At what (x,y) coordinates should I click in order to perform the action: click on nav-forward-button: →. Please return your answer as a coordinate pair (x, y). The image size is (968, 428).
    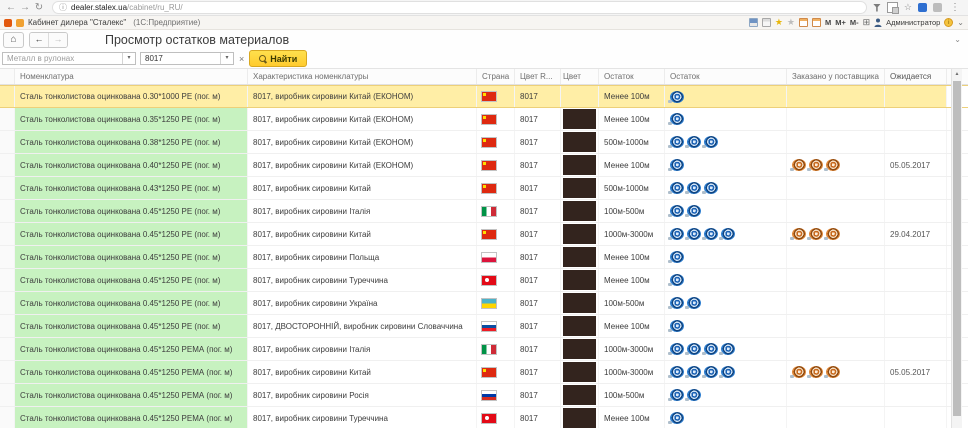
    Looking at the image, I should click on (57, 39).